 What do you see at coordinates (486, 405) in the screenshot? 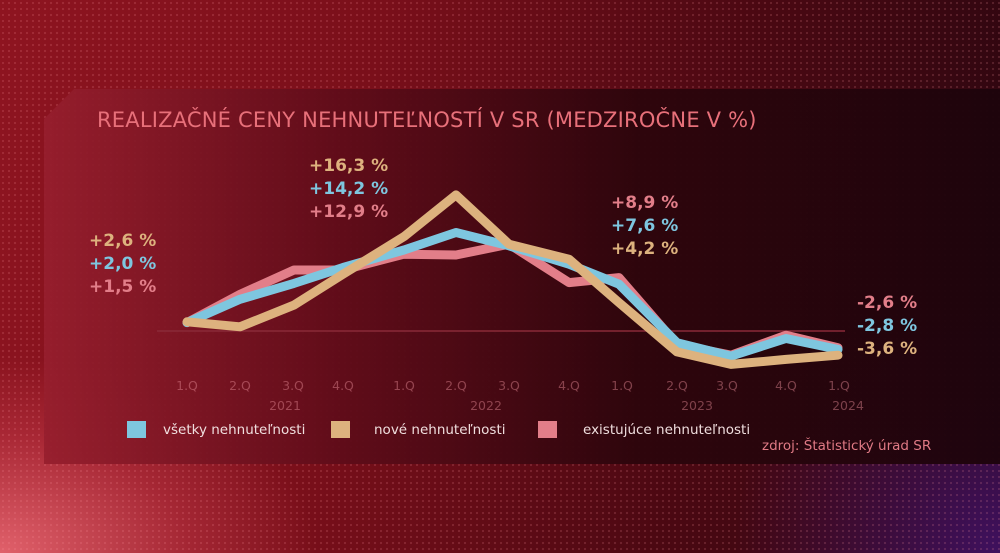
I see `x-year: 2022` at bounding box center [486, 405].